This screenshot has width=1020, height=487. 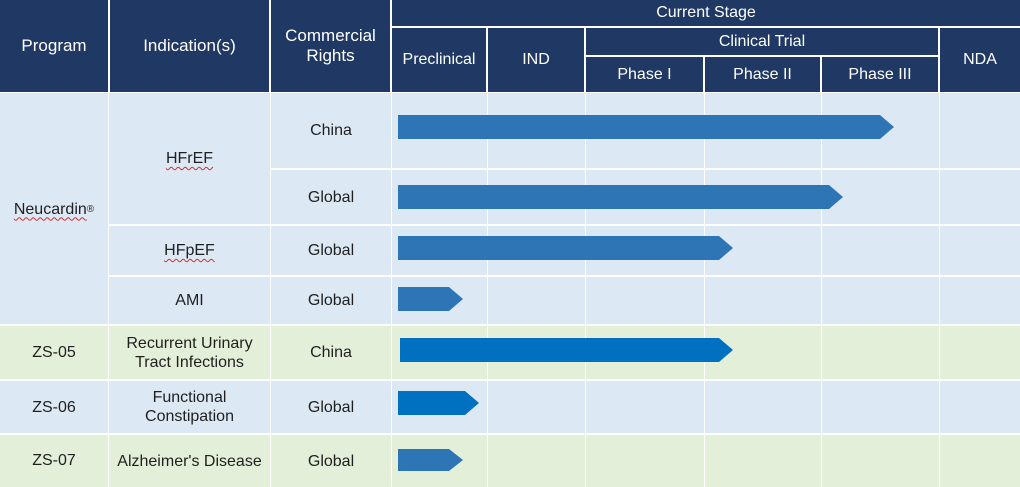 I want to click on indication-ruti: Recurrent Urinary Tract Infections, so click(x=189, y=352).